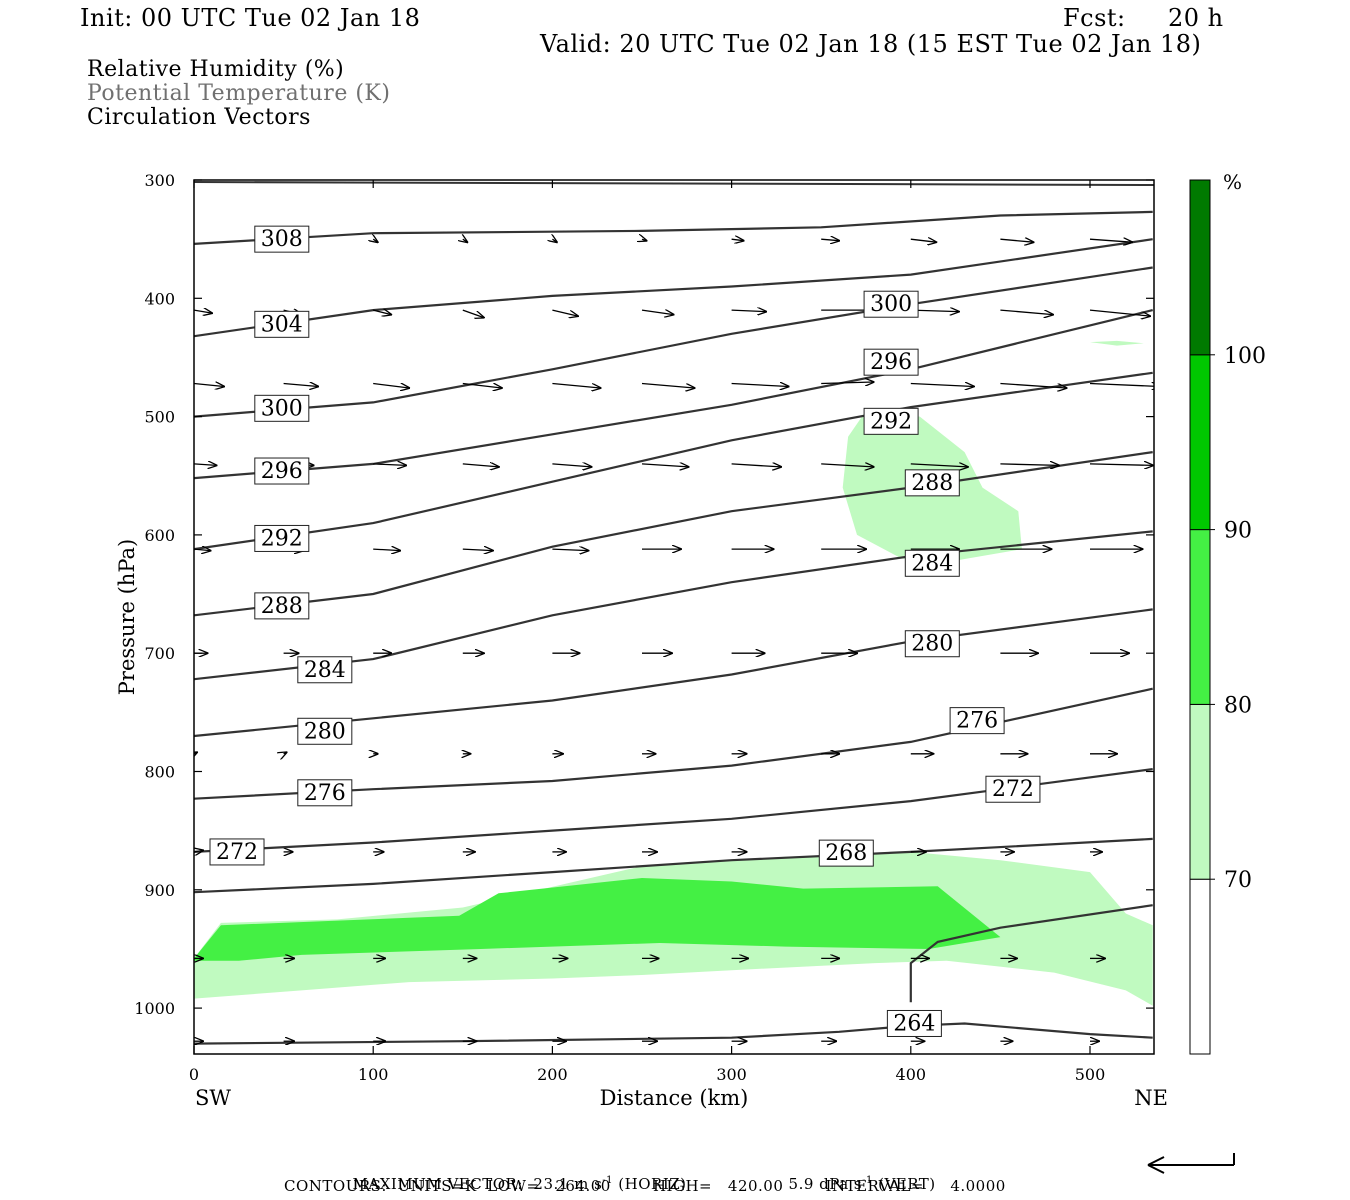 Image resolution: width=1350 pixels, height=1200 pixels. What do you see at coordinates (1238, 531) in the screenshot?
I see `colorbar-label-90: 90` at bounding box center [1238, 531].